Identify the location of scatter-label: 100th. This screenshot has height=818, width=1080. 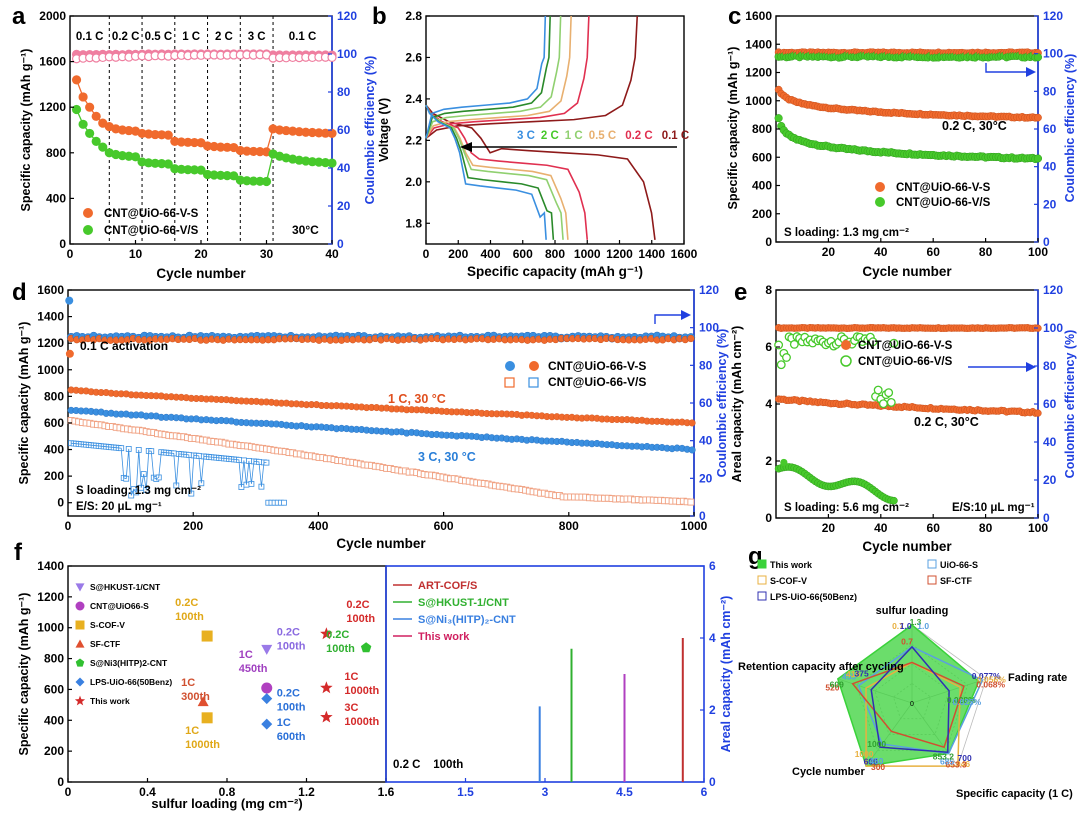
(340, 649).